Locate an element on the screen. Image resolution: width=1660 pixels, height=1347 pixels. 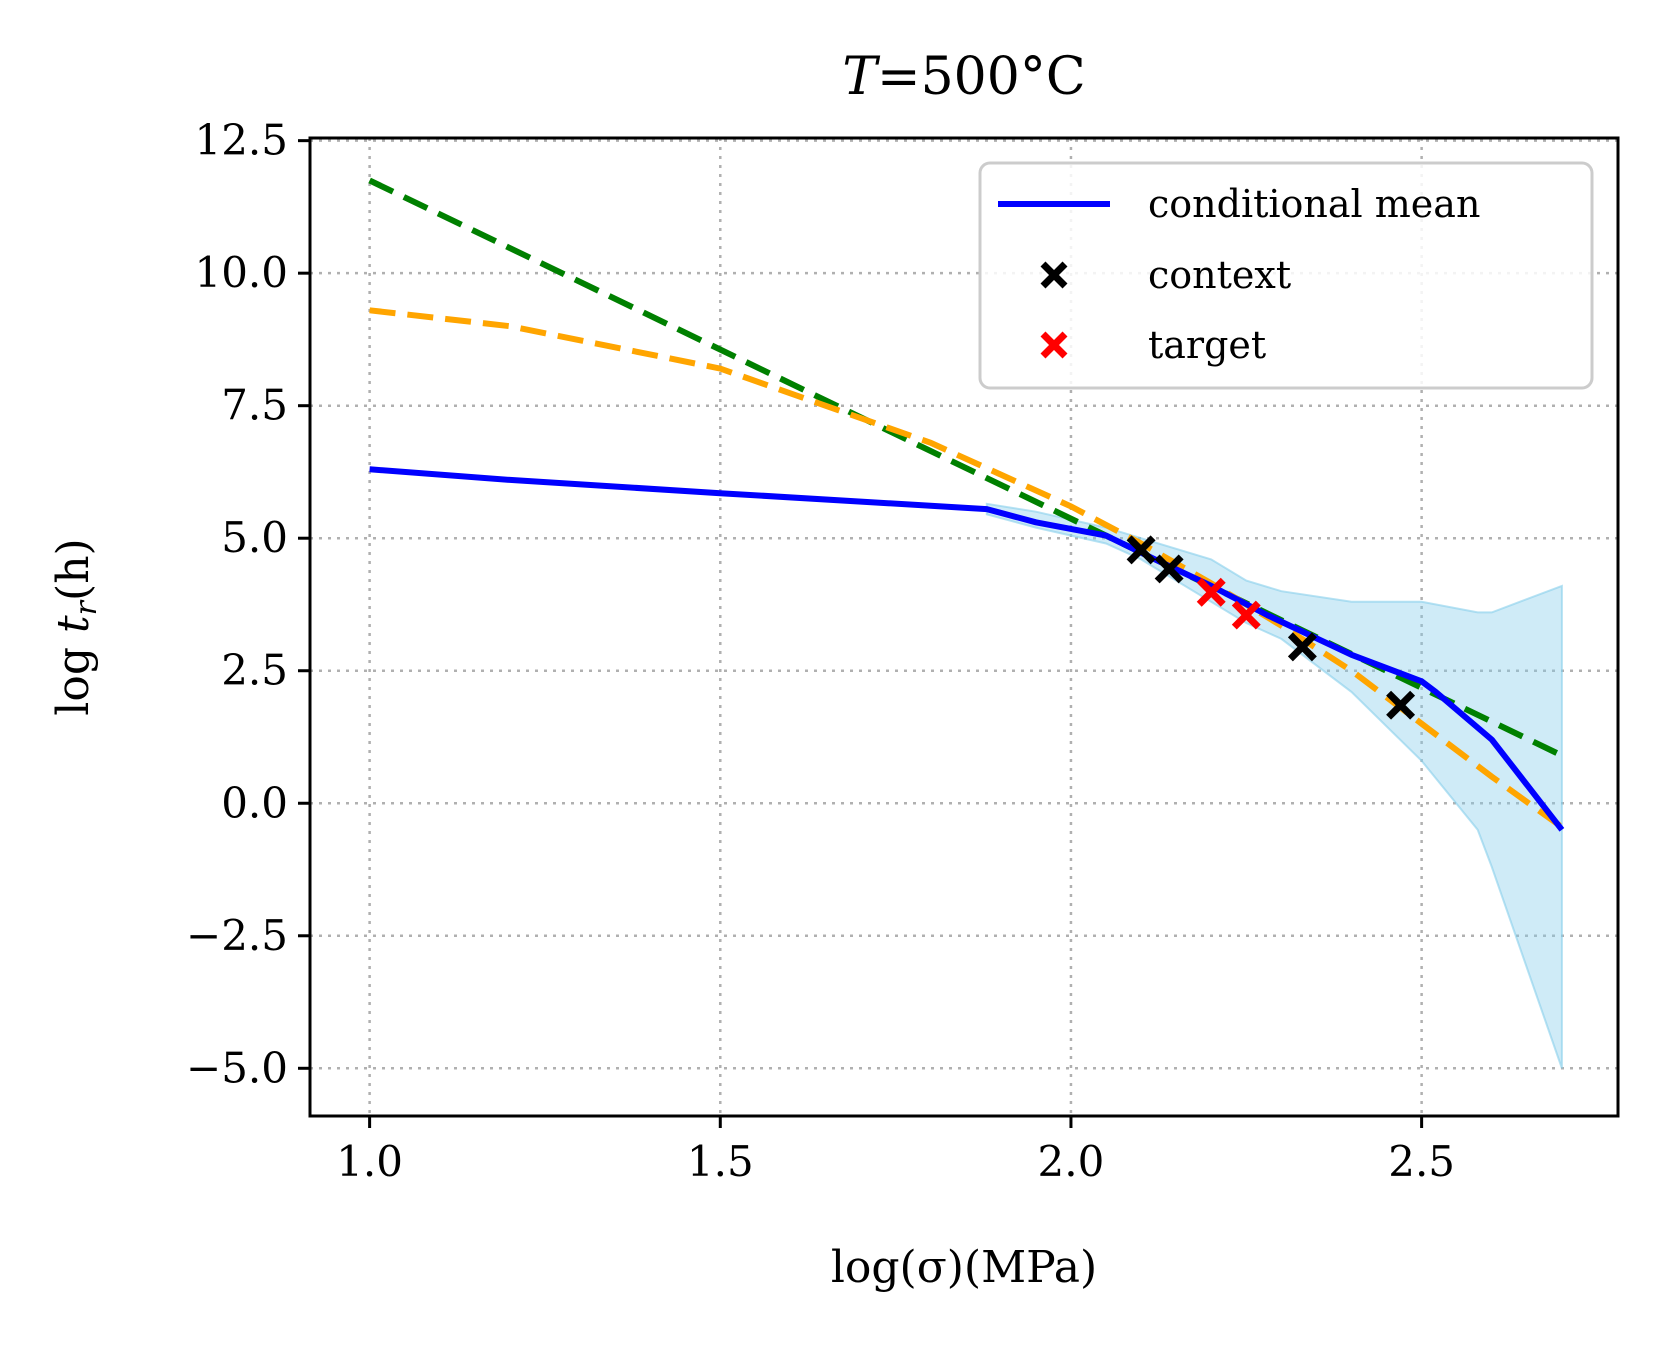
y-tick-label: 12.5 is located at coordinates (241, 140).